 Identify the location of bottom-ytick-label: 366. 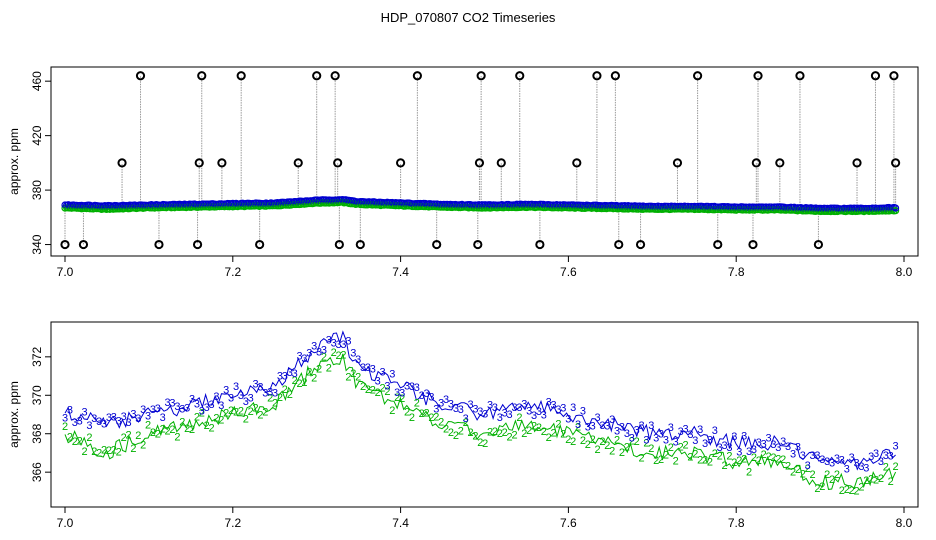
(37, 472).